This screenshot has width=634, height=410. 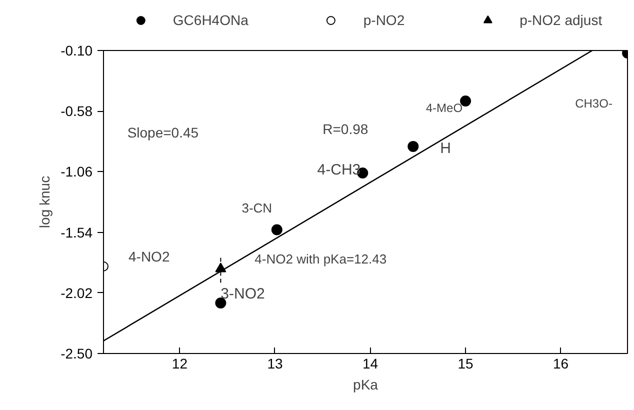 I want to click on legend-label: p-NO2 adjust, so click(x=561, y=20).